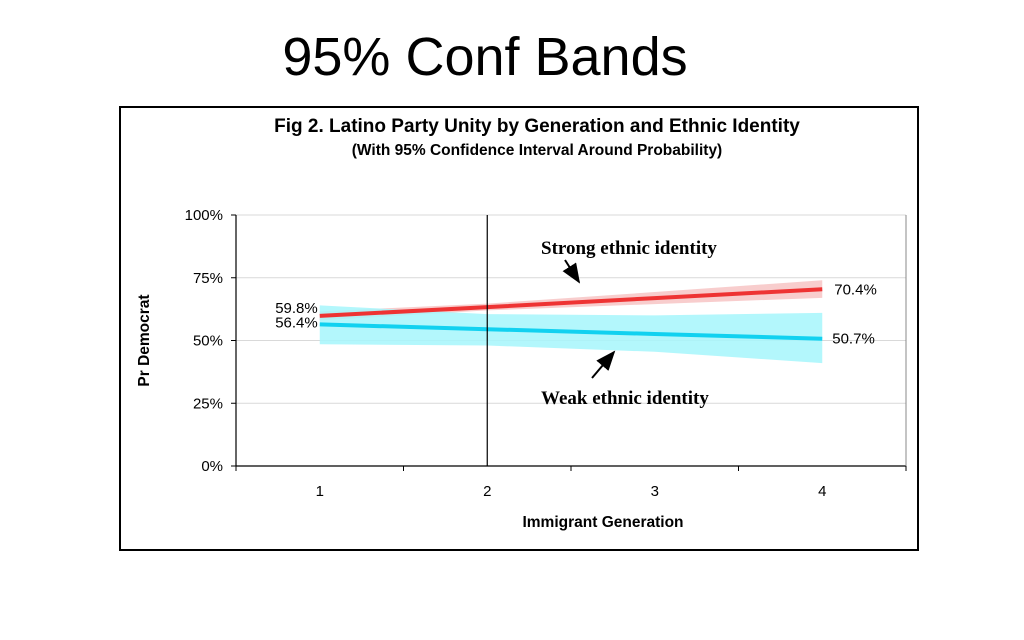 The height and width of the screenshot is (640, 1024). What do you see at coordinates (208, 278) in the screenshot?
I see `y-tick-label: 75%` at bounding box center [208, 278].